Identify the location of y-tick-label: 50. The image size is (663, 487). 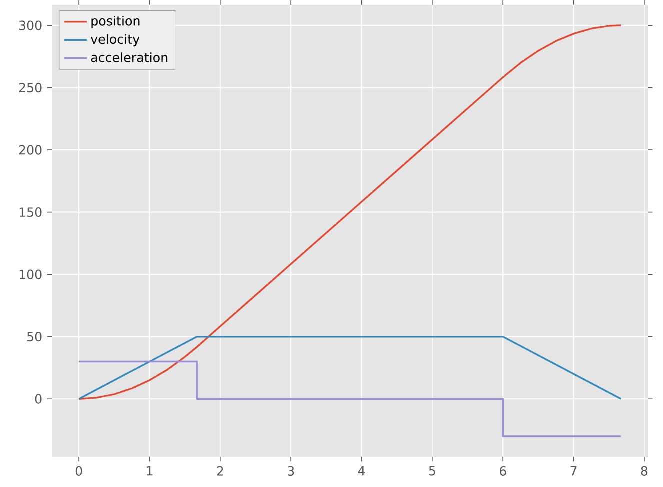
(34, 337).